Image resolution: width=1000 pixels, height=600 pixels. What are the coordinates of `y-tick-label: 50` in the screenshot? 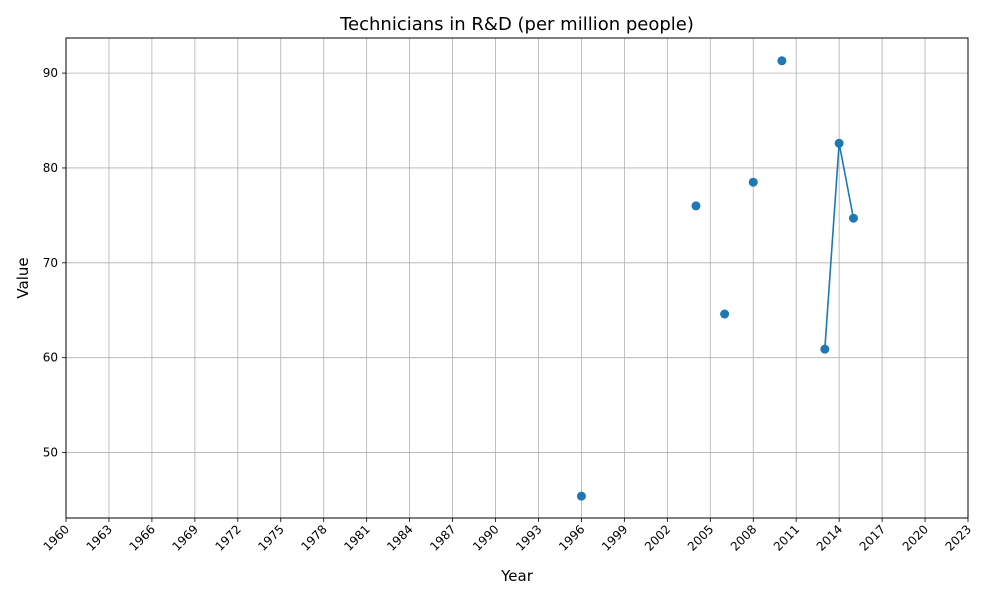 It's located at (50, 453).